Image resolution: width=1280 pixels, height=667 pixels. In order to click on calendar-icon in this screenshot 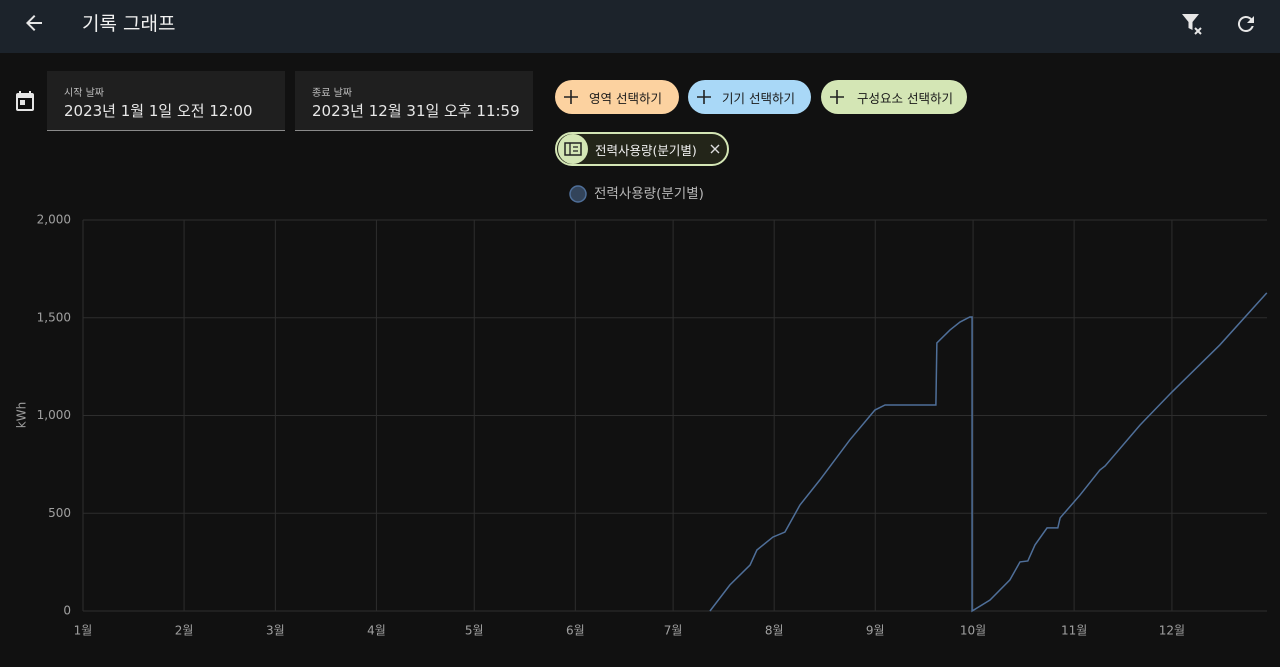, I will do `click(25, 101)`.